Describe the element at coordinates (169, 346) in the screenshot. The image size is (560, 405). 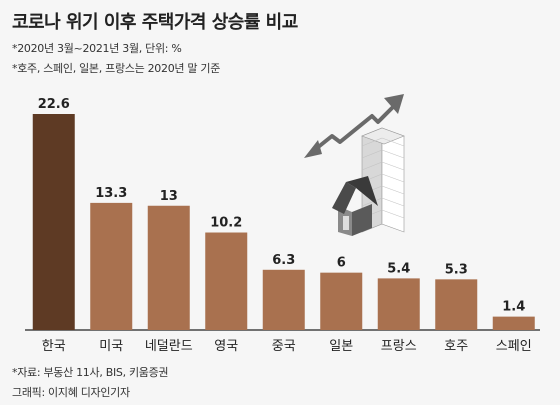
I see `category-label-2: 네덜란드` at that location.